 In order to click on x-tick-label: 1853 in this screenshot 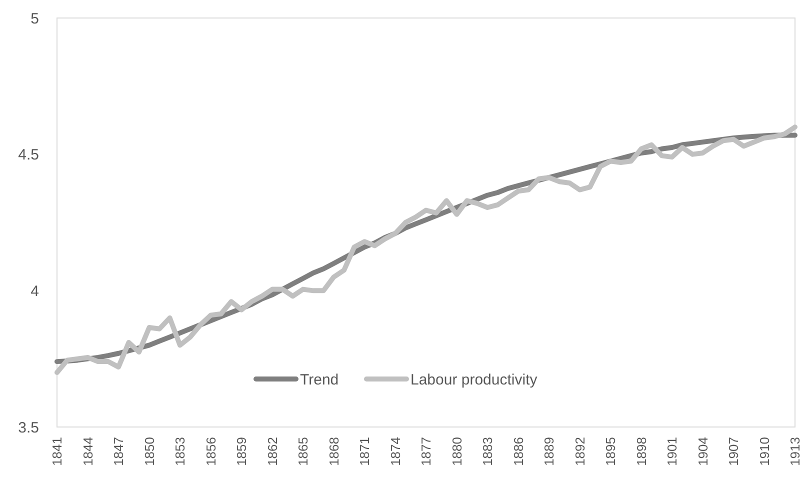, I will do `click(180, 451)`.